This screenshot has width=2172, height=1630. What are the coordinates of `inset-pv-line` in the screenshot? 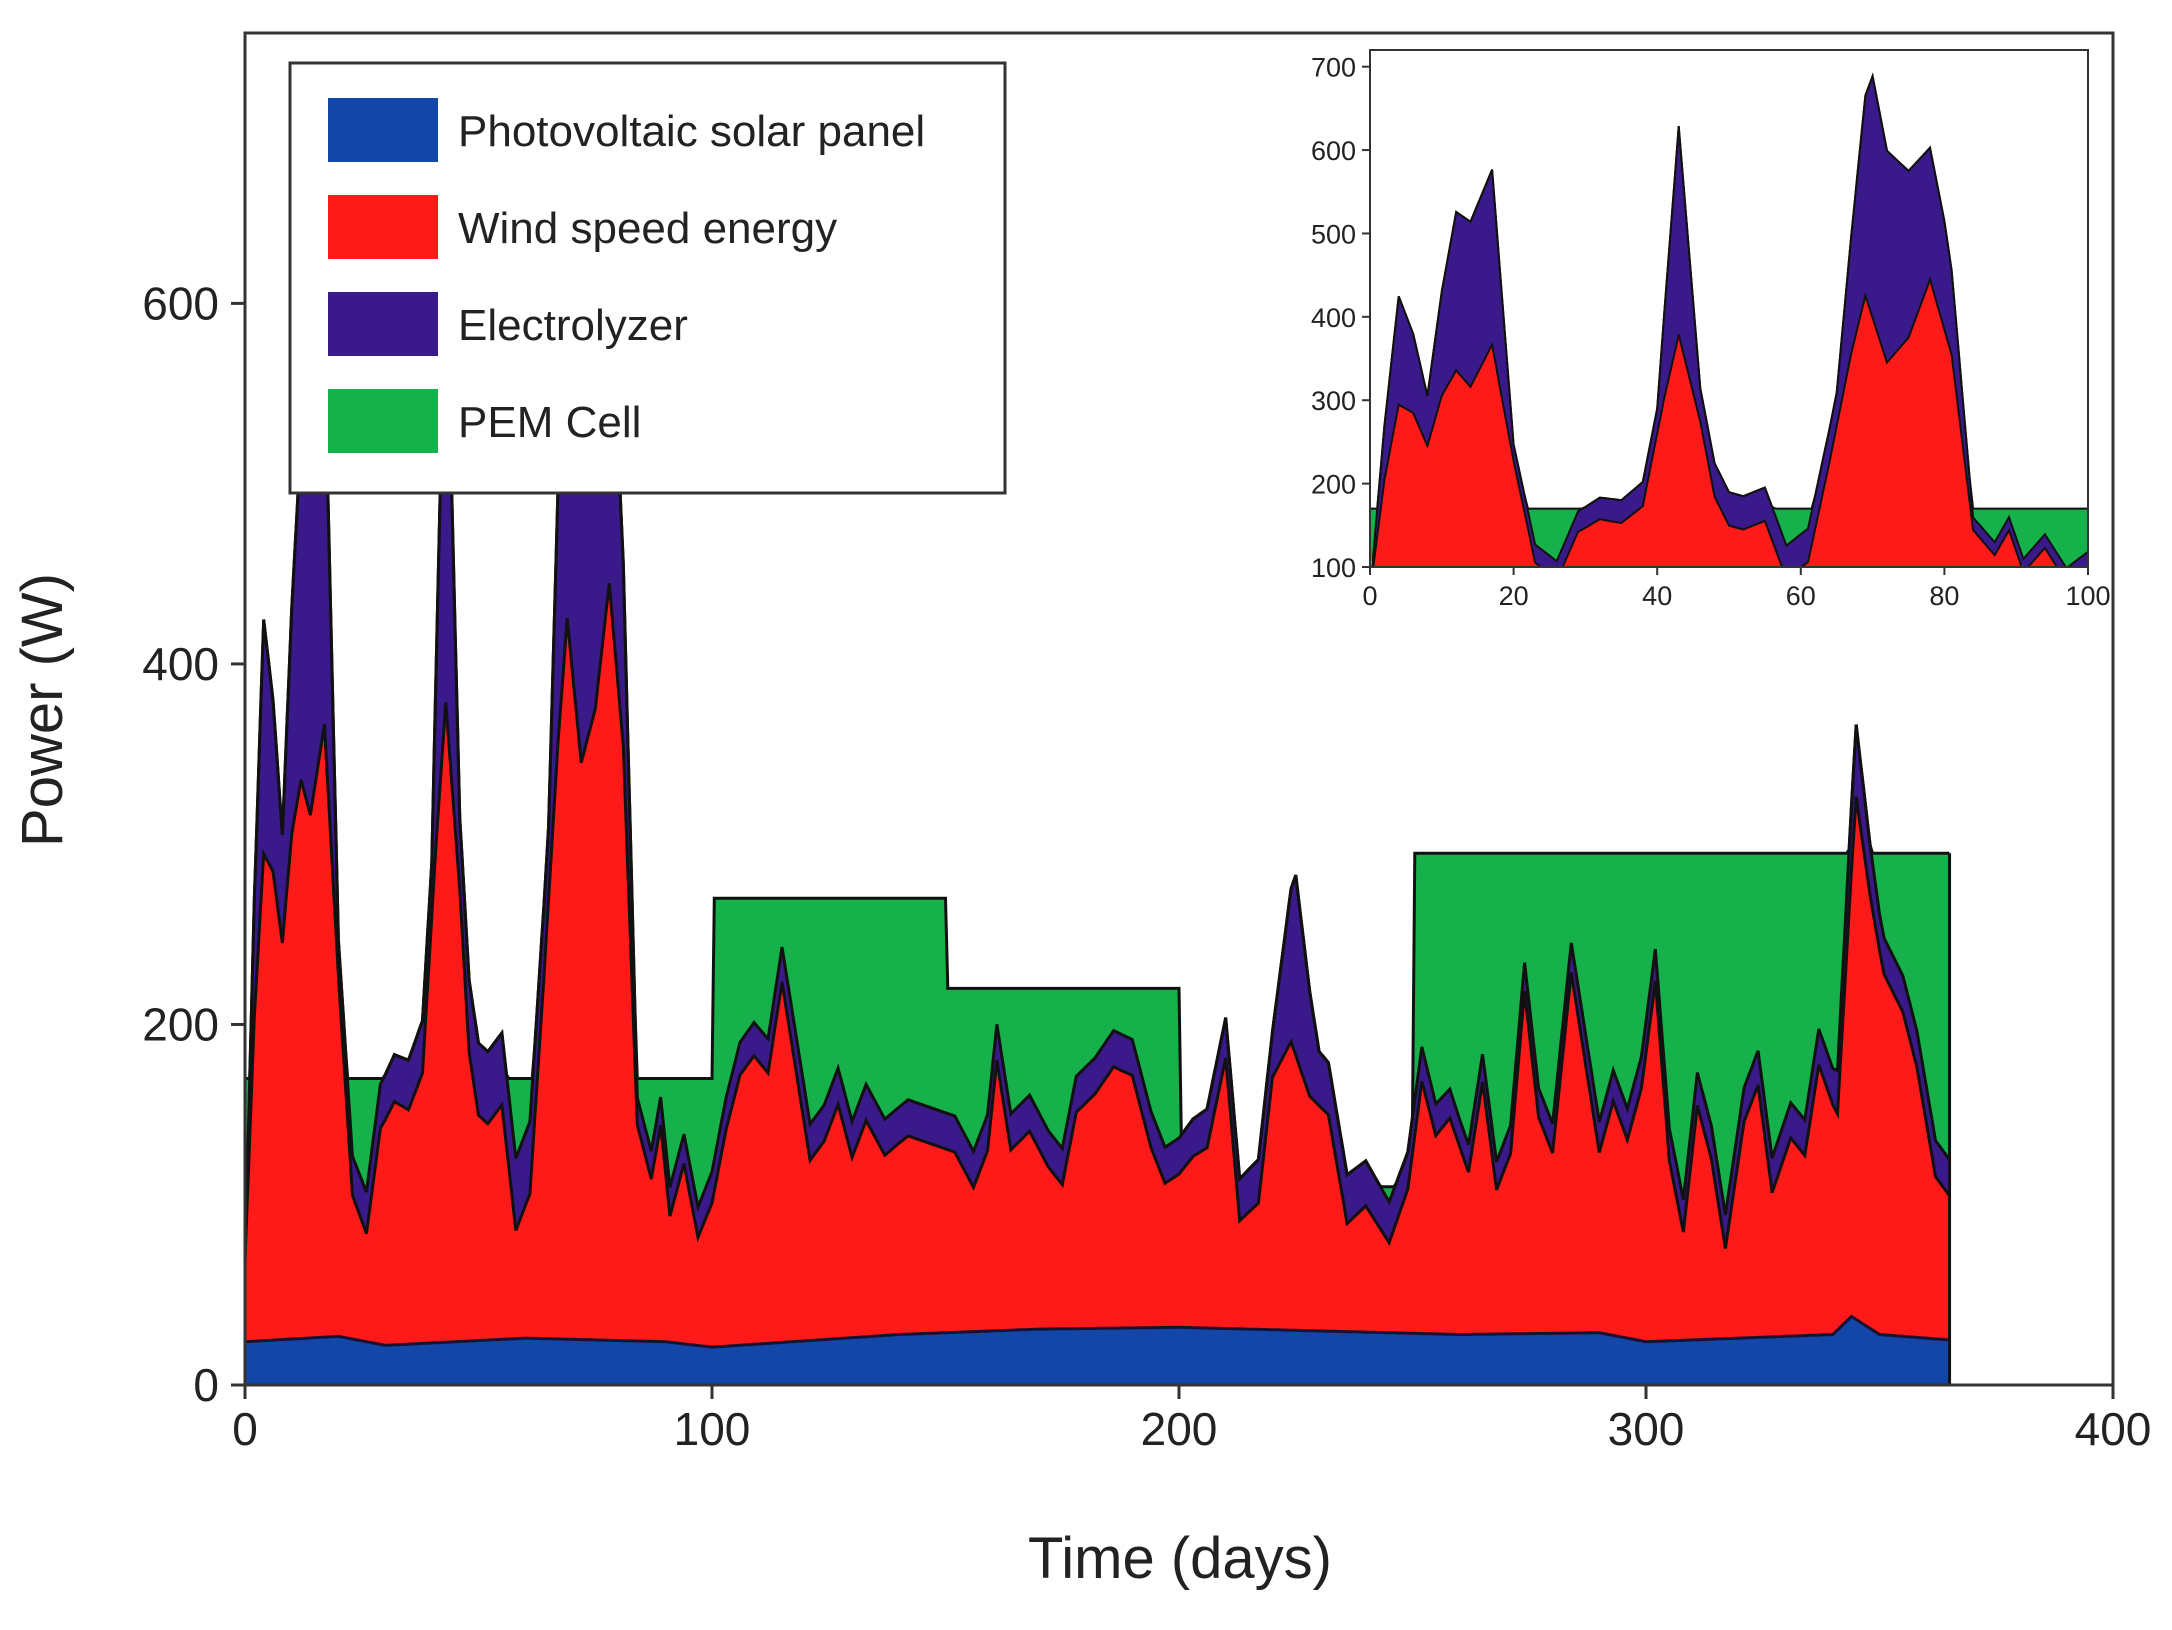 It's located at (1729, 630).